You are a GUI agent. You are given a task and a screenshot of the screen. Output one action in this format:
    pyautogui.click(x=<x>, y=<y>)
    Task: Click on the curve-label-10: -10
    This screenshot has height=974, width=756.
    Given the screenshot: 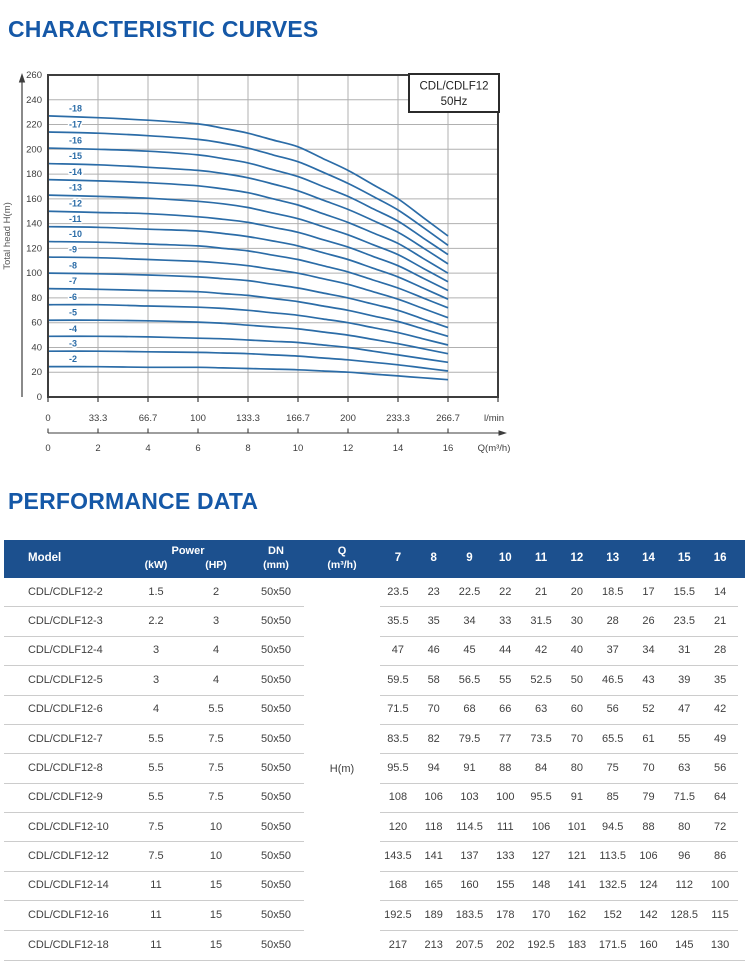 What is the action you would take?
    pyautogui.click(x=75, y=234)
    